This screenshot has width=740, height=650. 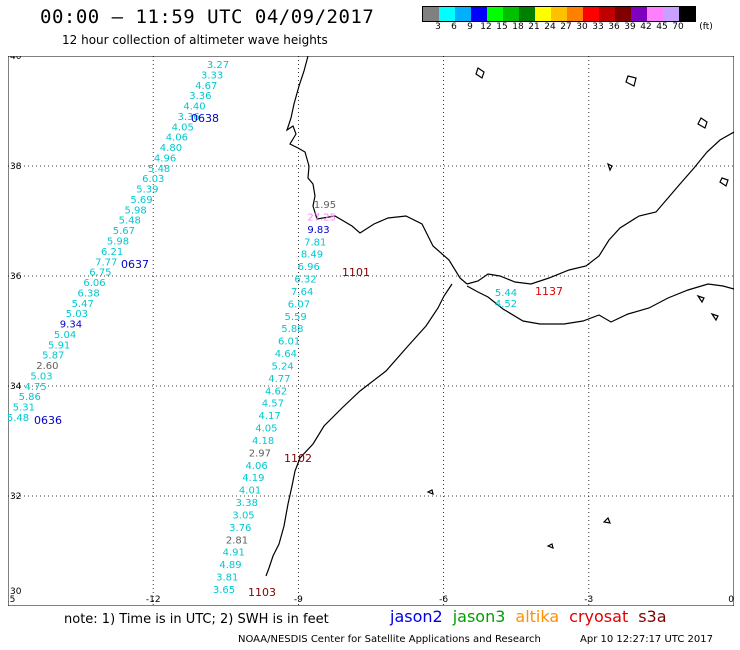 What do you see at coordinates (302, 292) in the screenshot?
I see `wave-height-value: 7.64` at bounding box center [302, 292].